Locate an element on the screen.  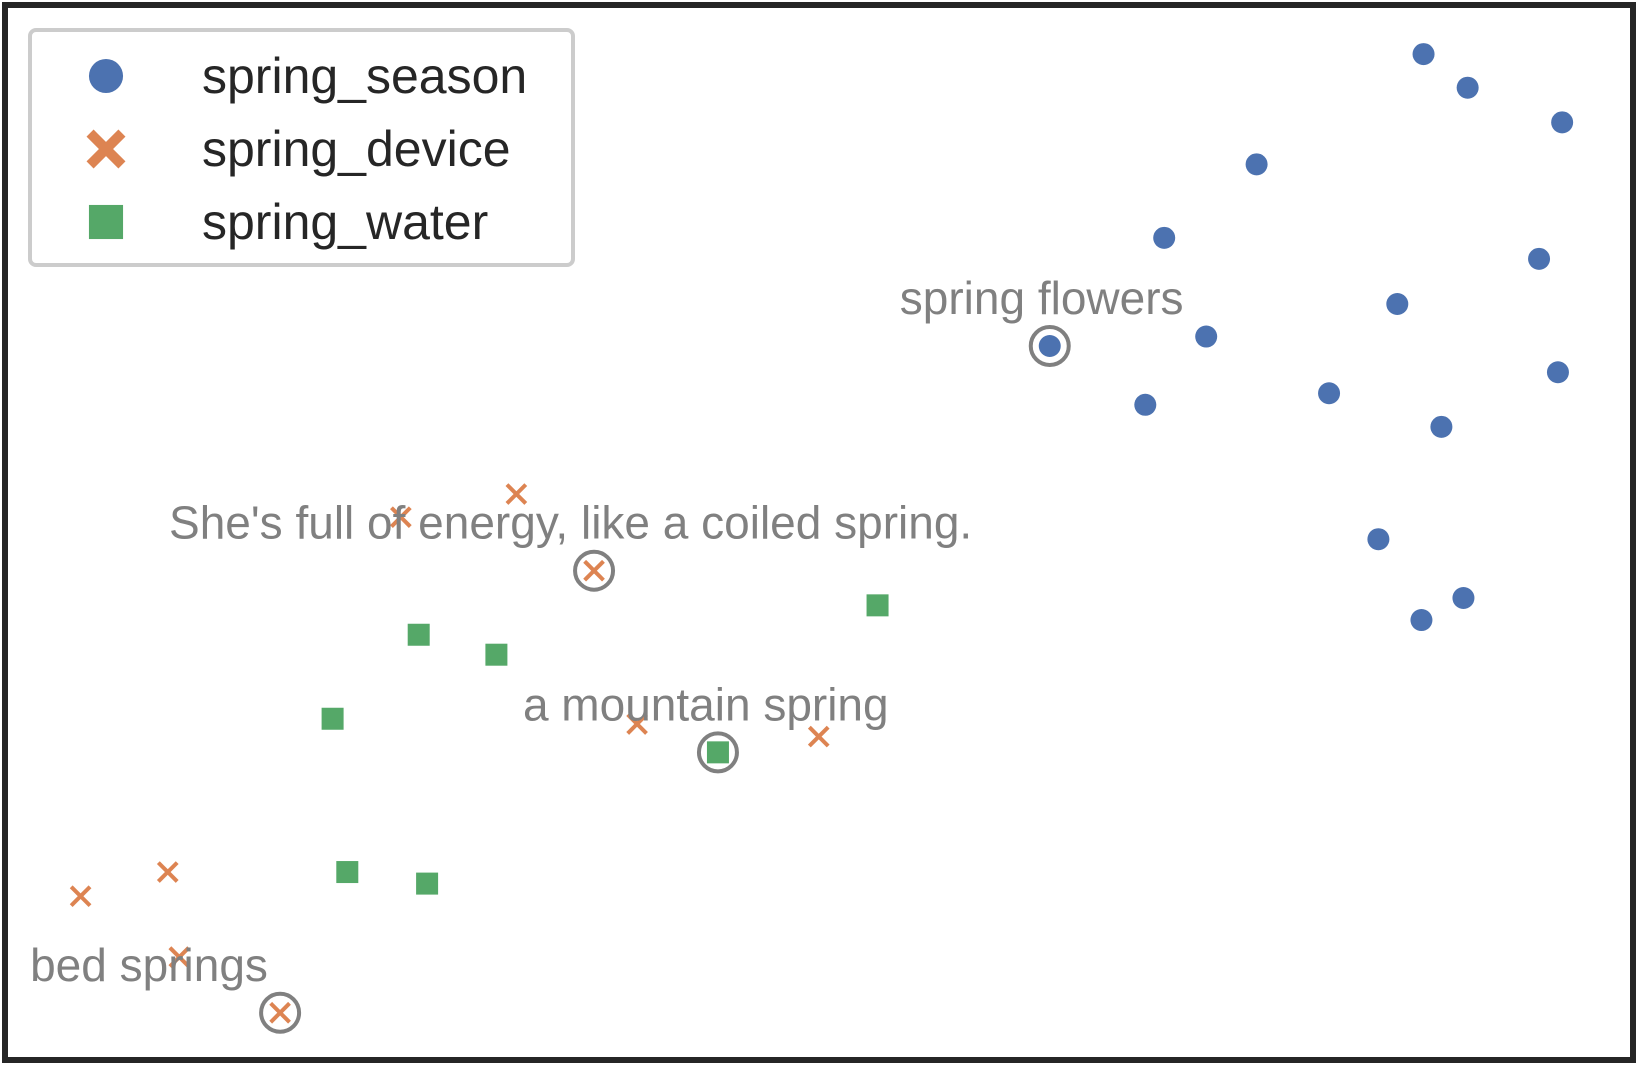
spring_device-legend-marker-stroke-b is located at coordinates (106, 149).